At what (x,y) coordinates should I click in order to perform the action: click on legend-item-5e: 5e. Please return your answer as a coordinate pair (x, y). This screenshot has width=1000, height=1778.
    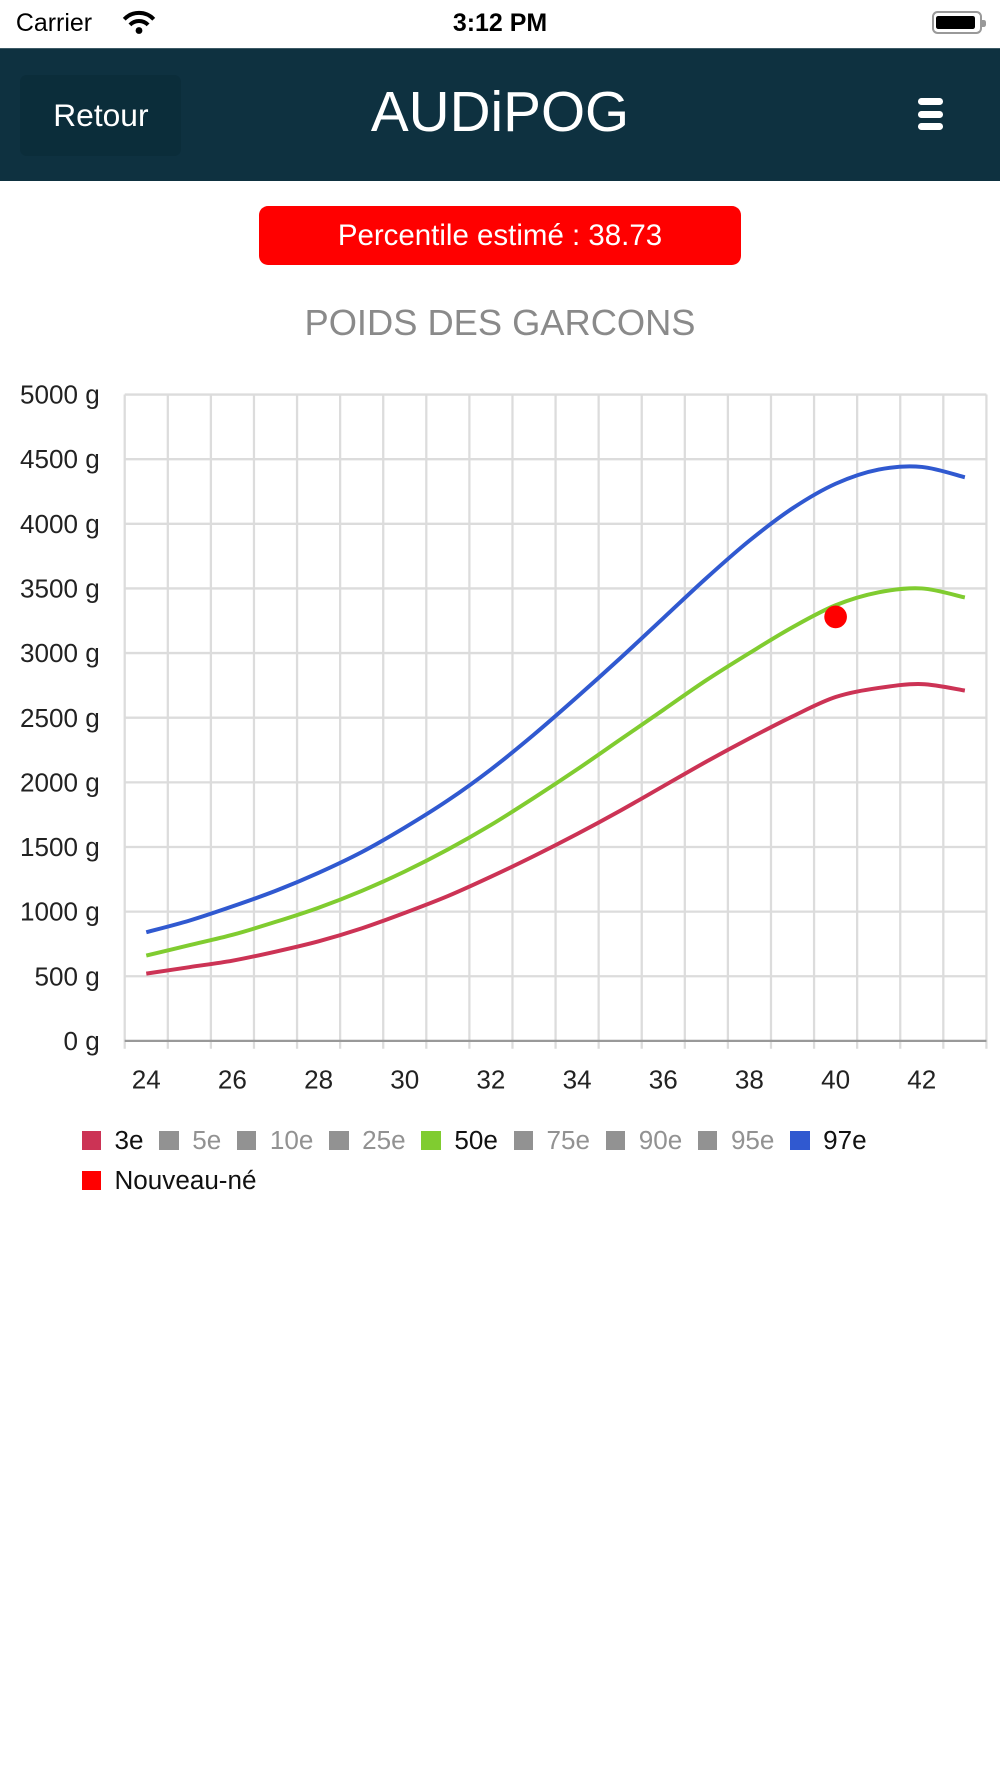
    Looking at the image, I should click on (190, 1140).